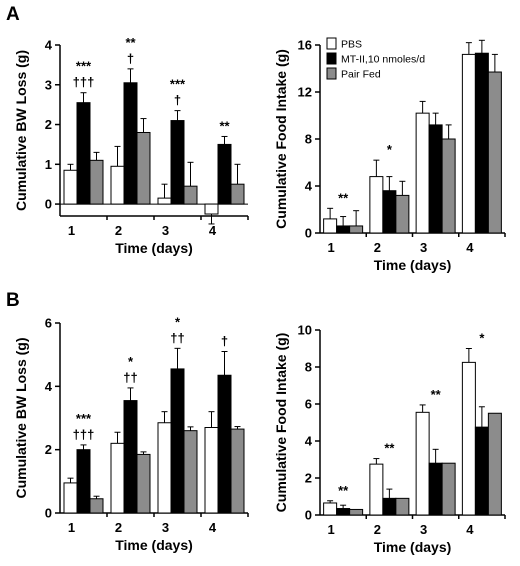  What do you see at coordinates (361, 75) in the screenshot?
I see `legend-label: Pair Fed` at bounding box center [361, 75].